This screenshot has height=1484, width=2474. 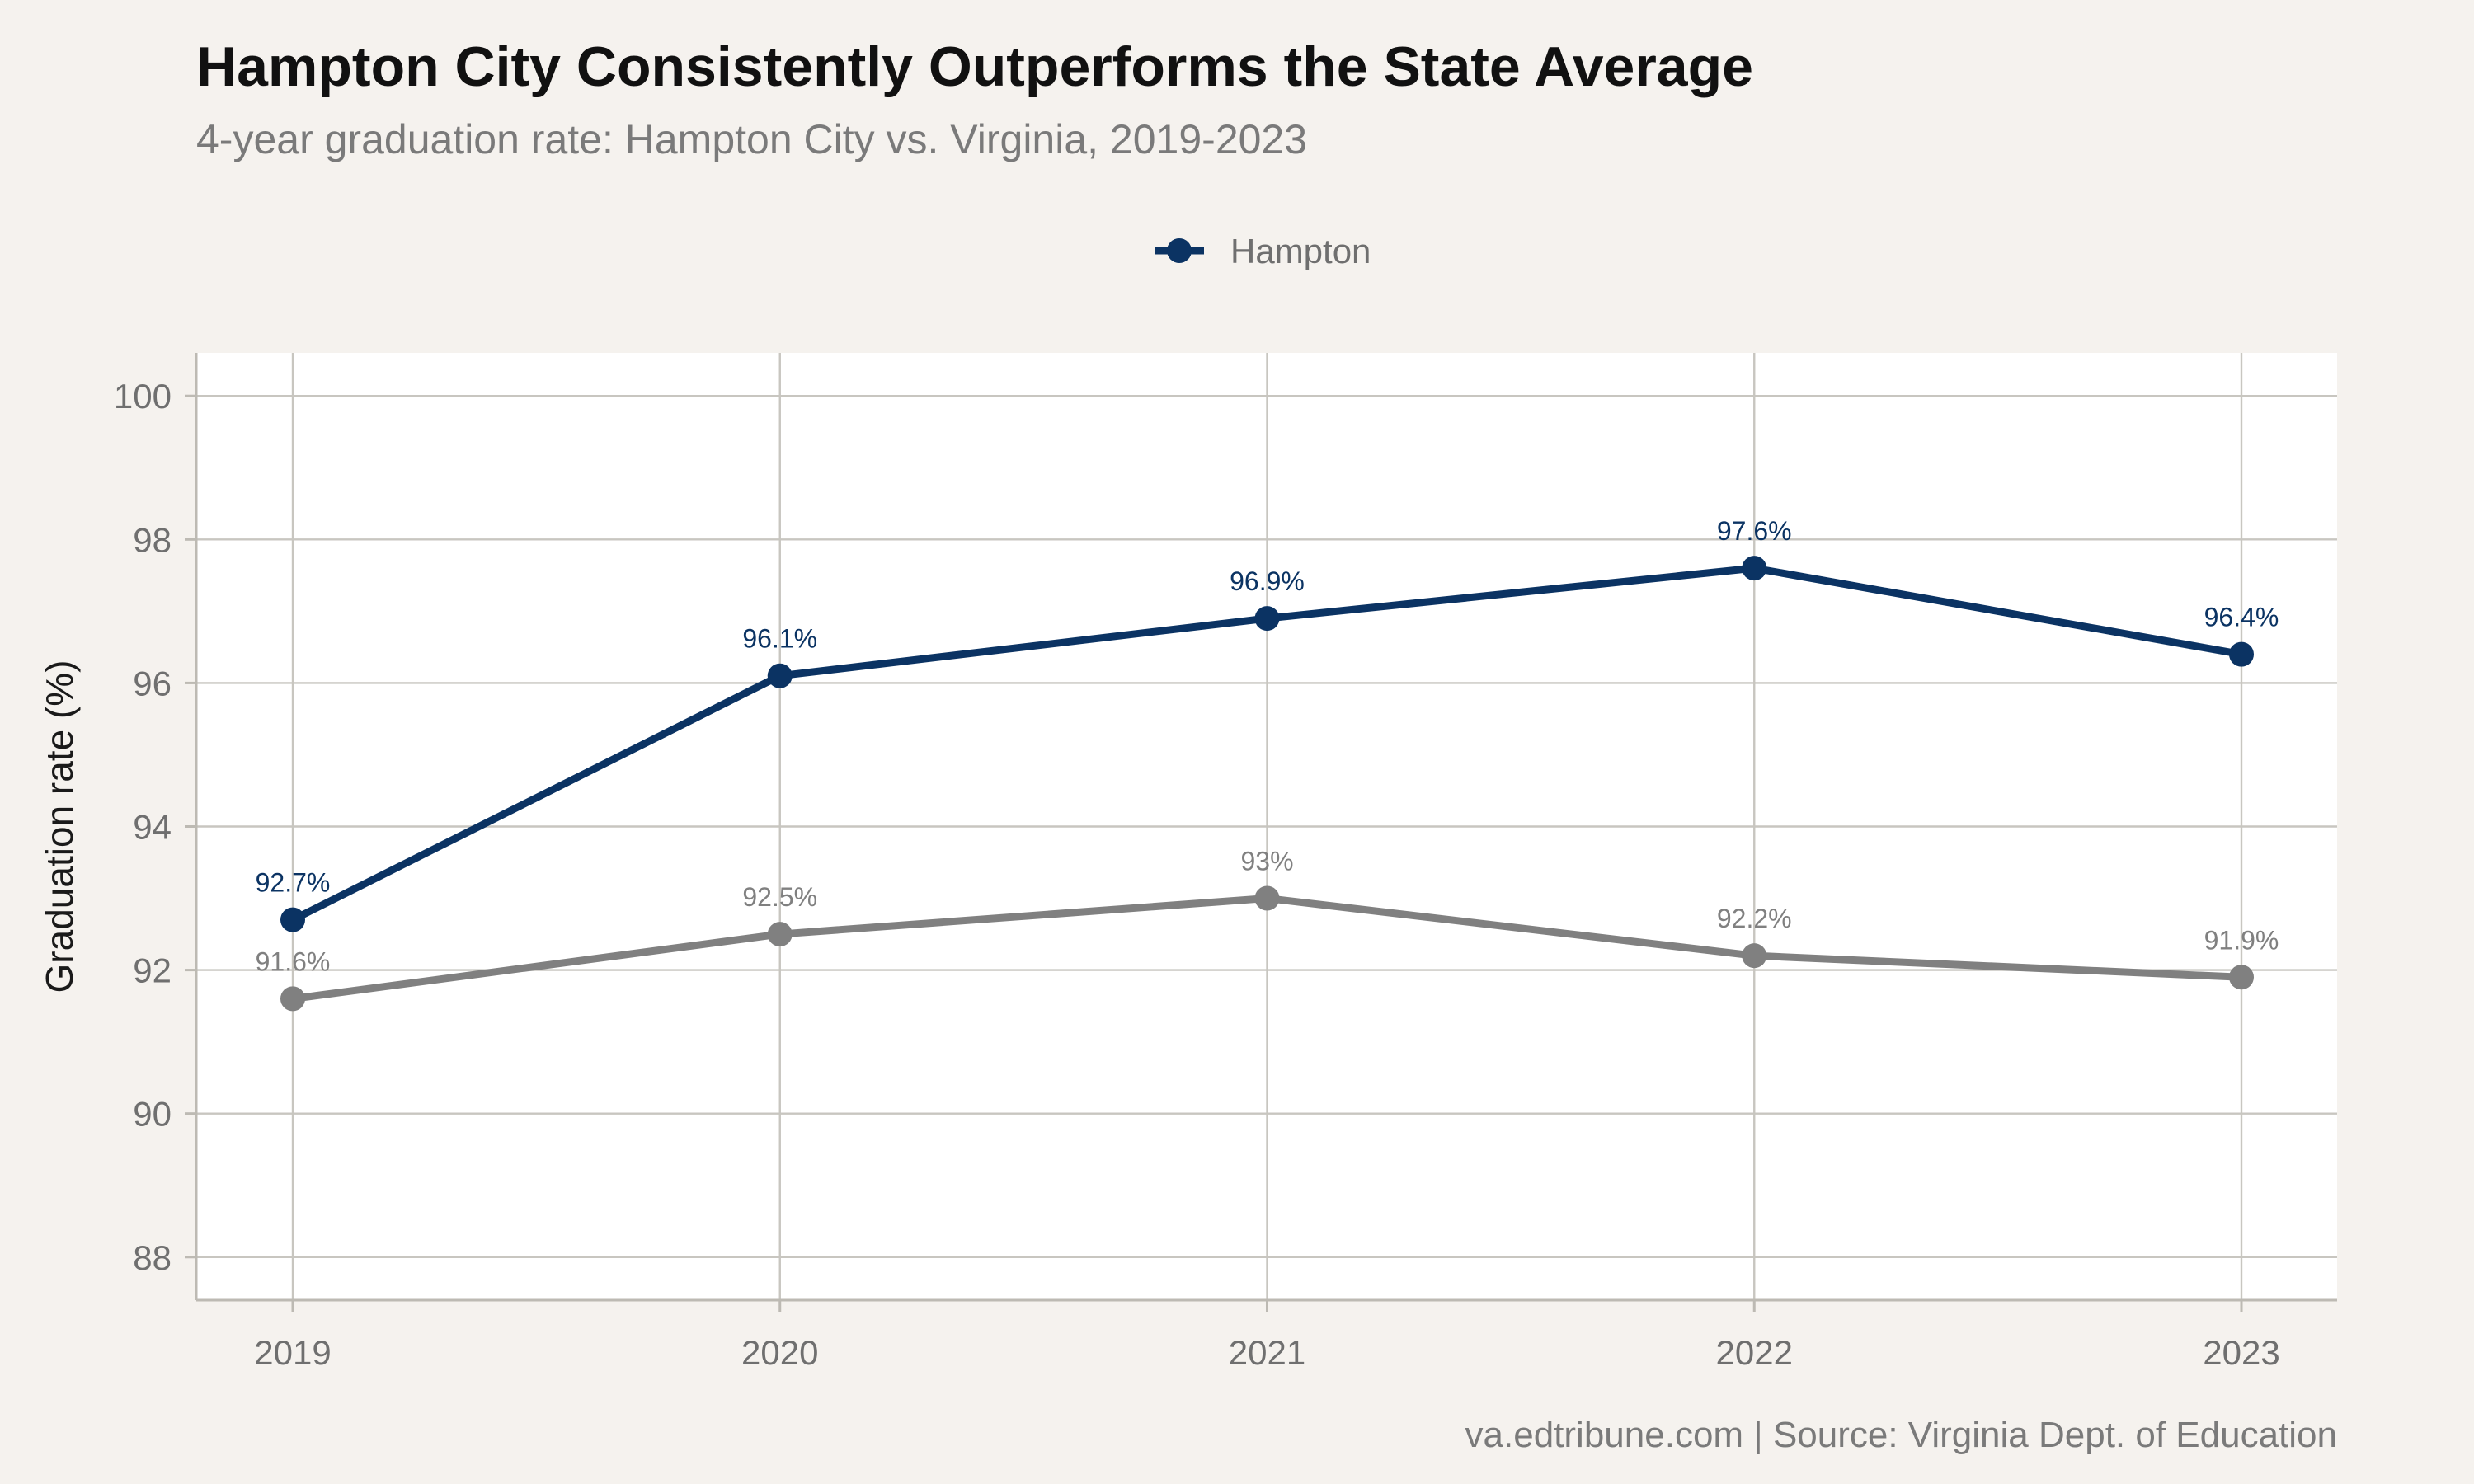 What do you see at coordinates (152, 1114) in the screenshot?
I see `y-tick-label: 90` at bounding box center [152, 1114].